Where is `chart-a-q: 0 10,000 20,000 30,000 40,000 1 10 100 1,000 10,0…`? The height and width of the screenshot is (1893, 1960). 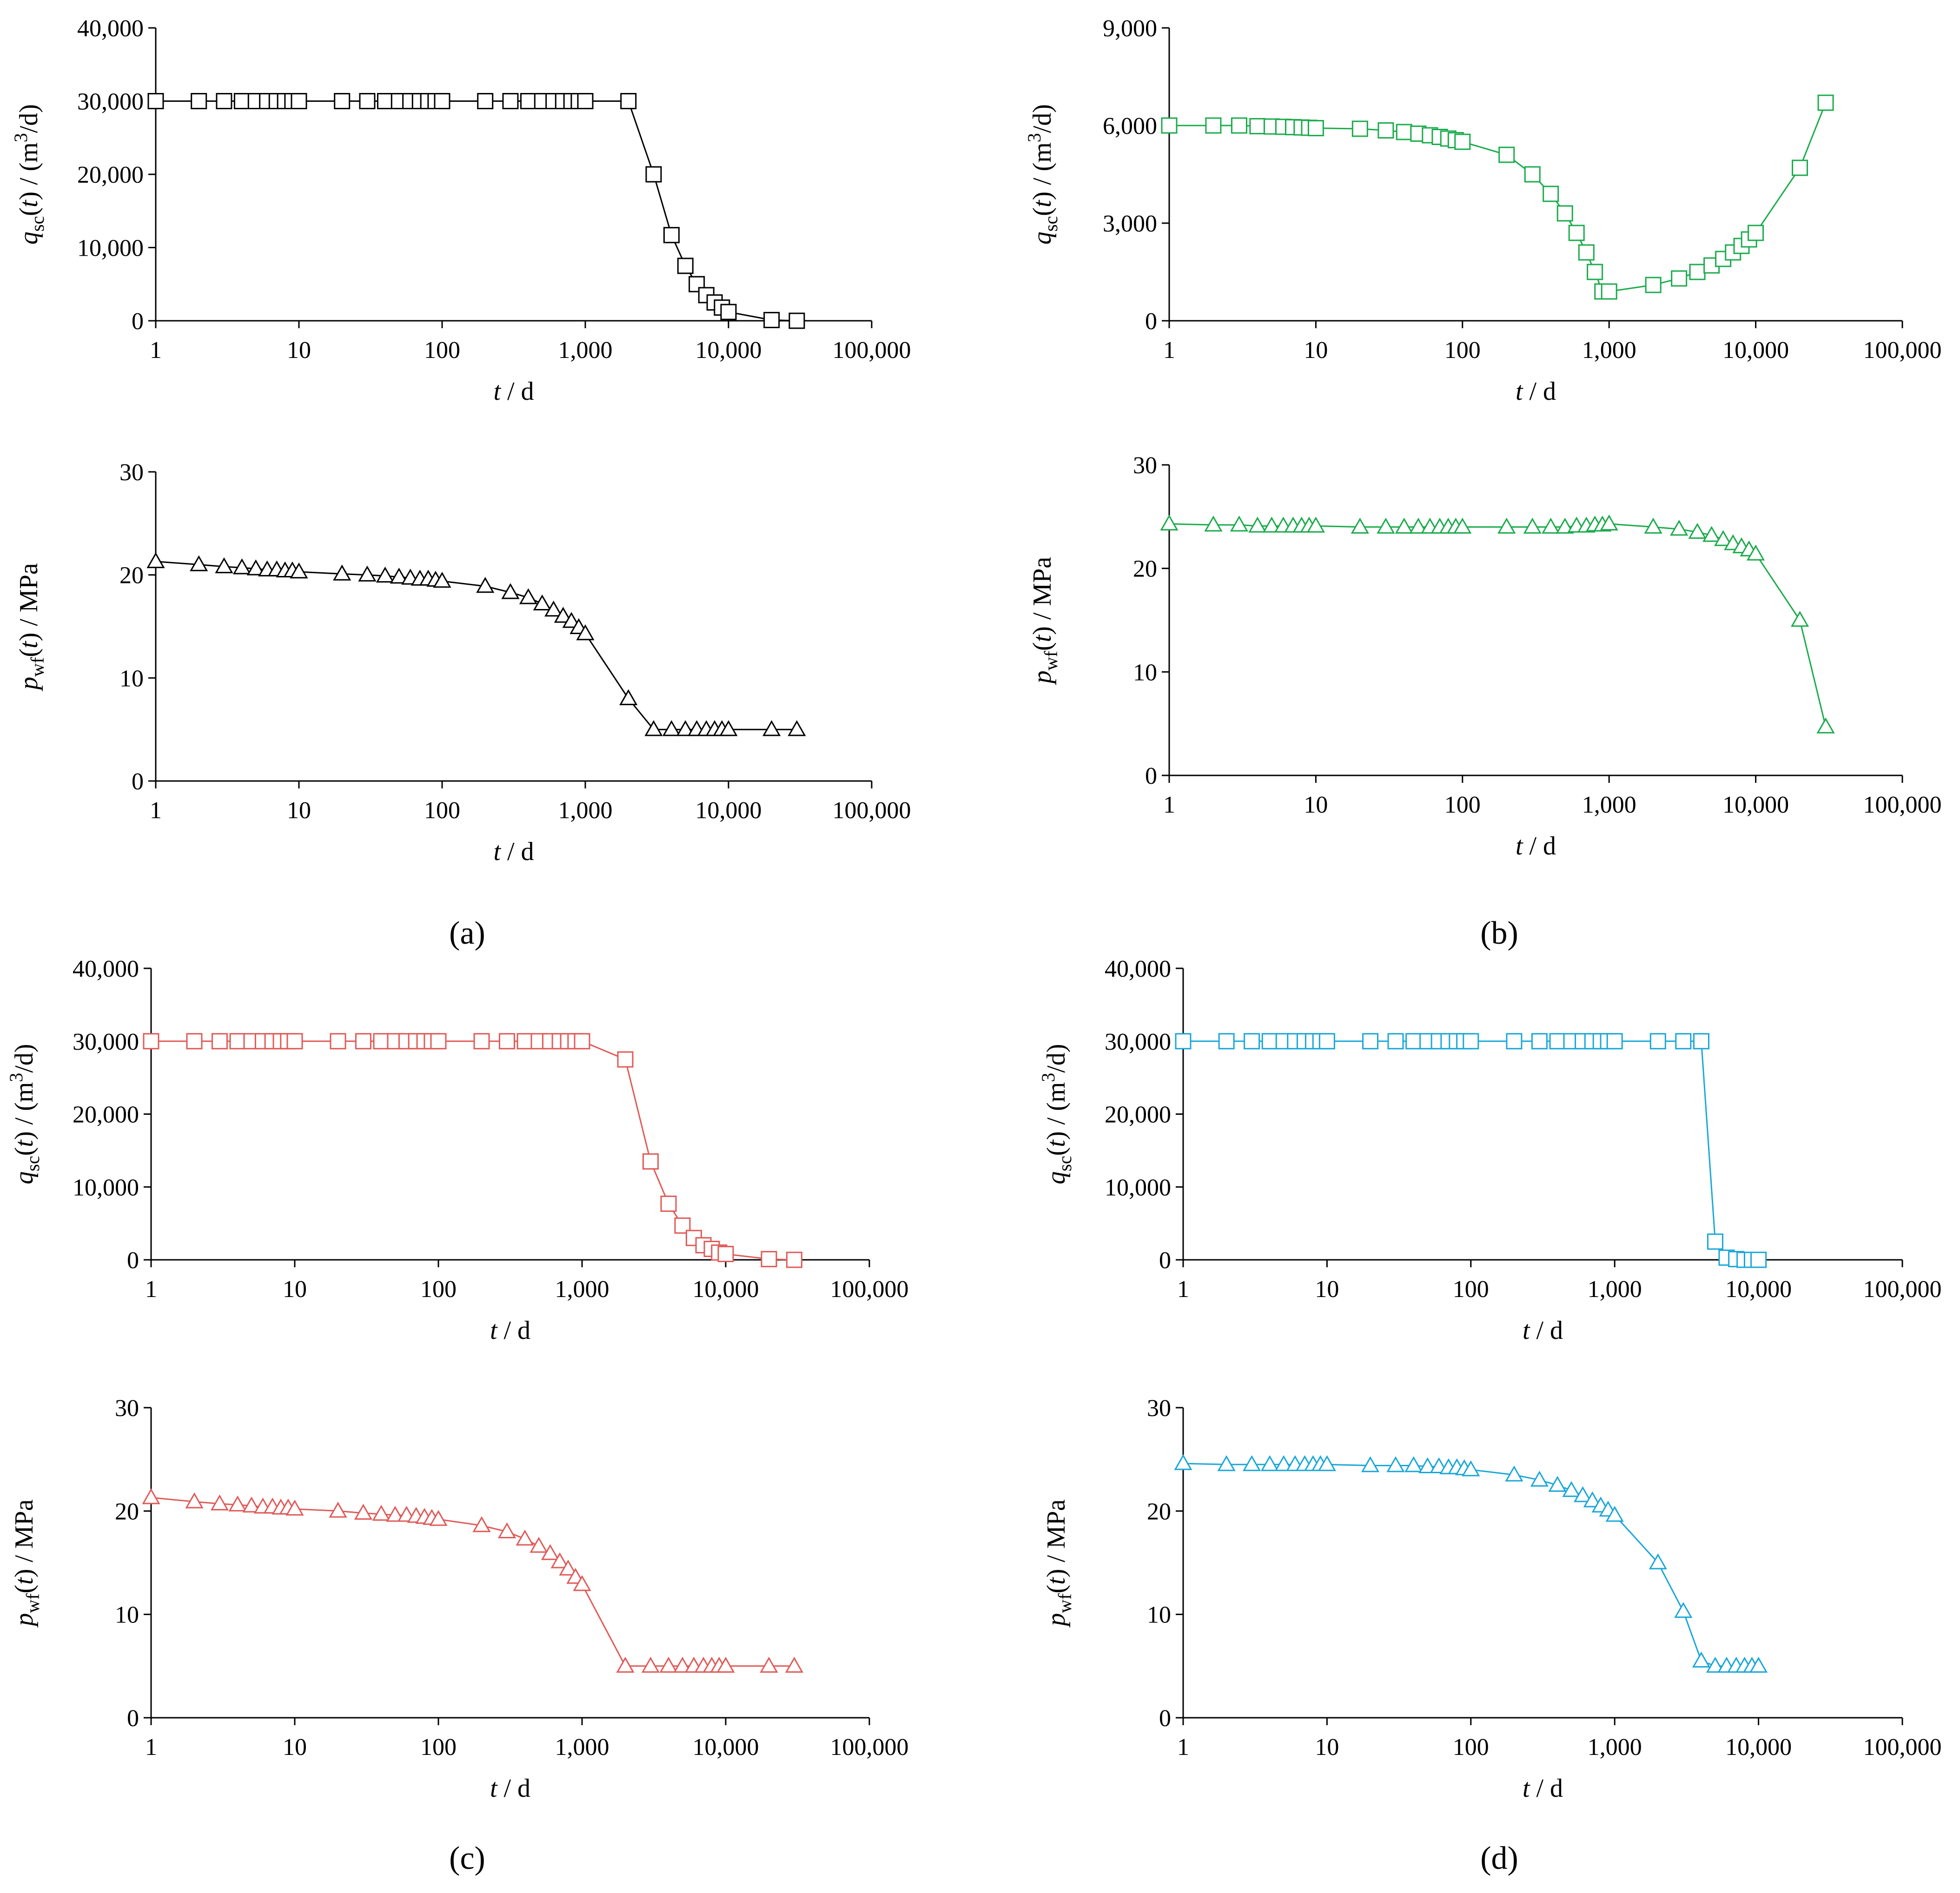 chart-a-q: 0 10,000 20,000 30,000 40,000 1 10 100 1,000 10,0… is located at coordinates (460, 210).